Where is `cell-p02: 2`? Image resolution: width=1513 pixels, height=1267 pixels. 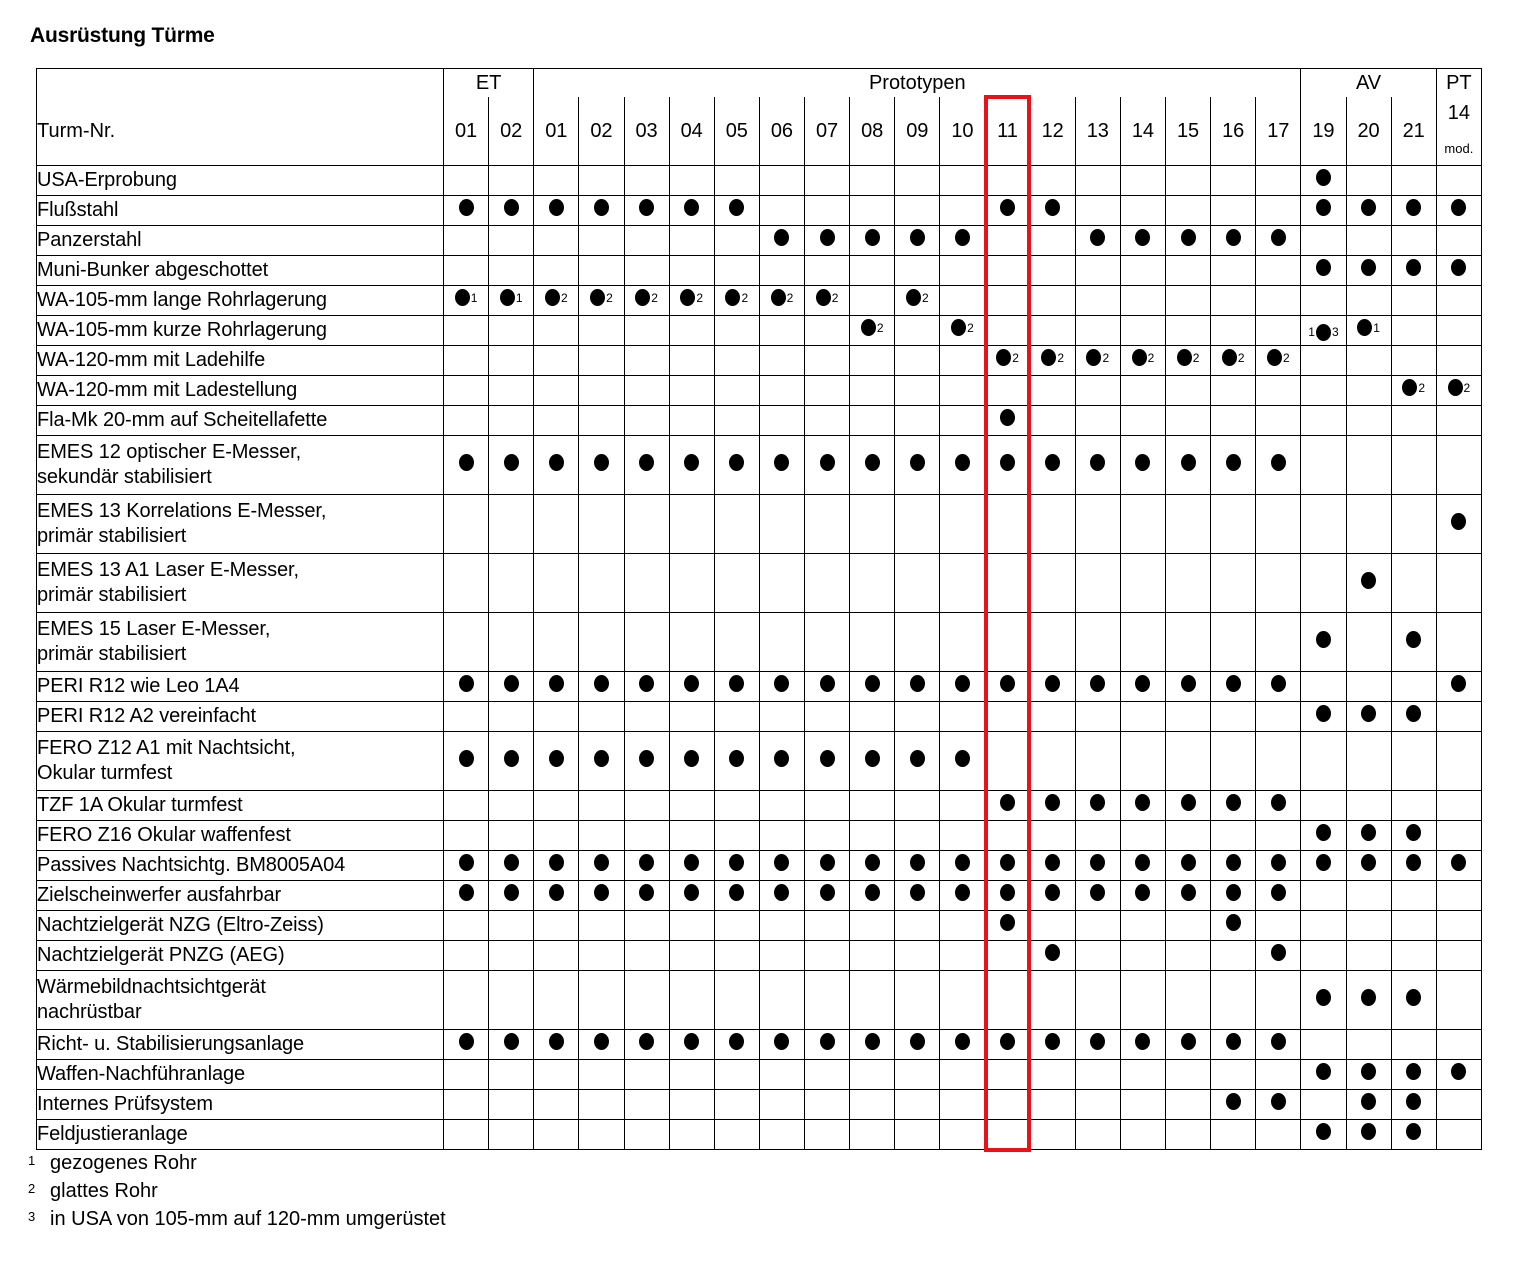 cell-p02: 2 is located at coordinates (601, 300).